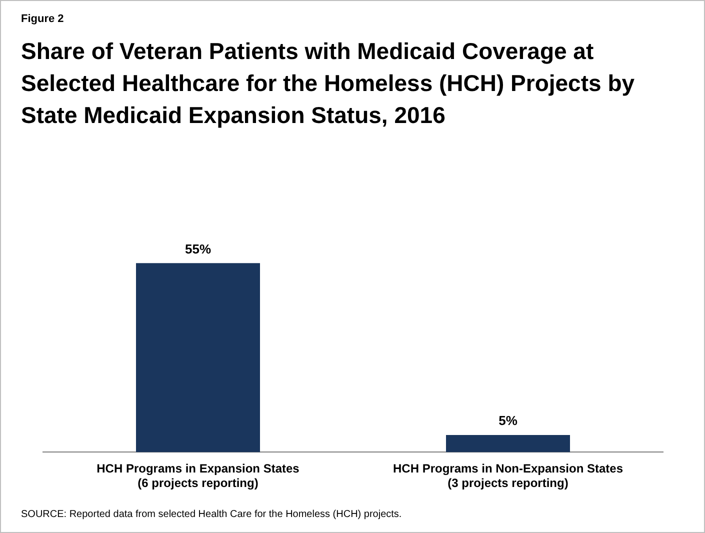  What do you see at coordinates (42, 19) in the screenshot?
I see `caption: Figure 2` at bounding box center [42, 19].